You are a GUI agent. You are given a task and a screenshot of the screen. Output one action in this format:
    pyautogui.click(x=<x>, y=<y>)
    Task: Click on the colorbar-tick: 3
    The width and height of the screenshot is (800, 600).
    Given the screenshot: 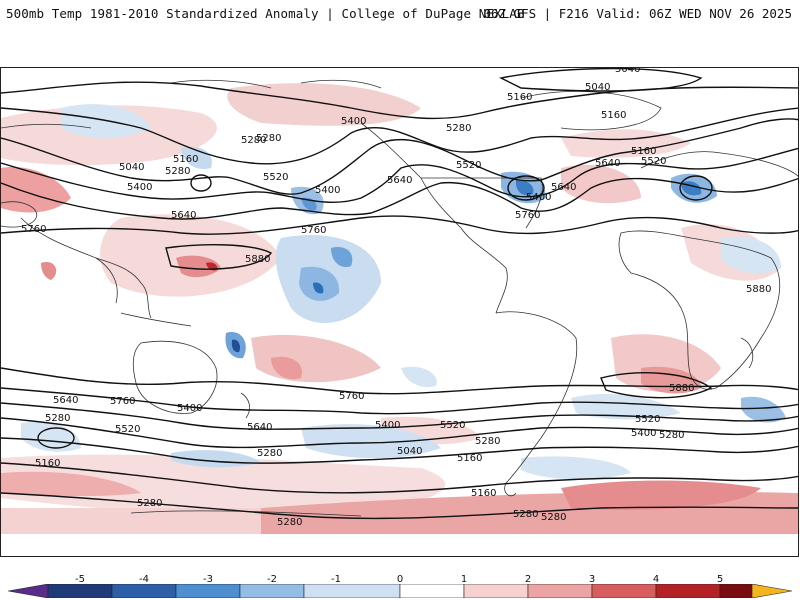 What is the action you would take?
    pyautogui.click(x=592, y=579)
    